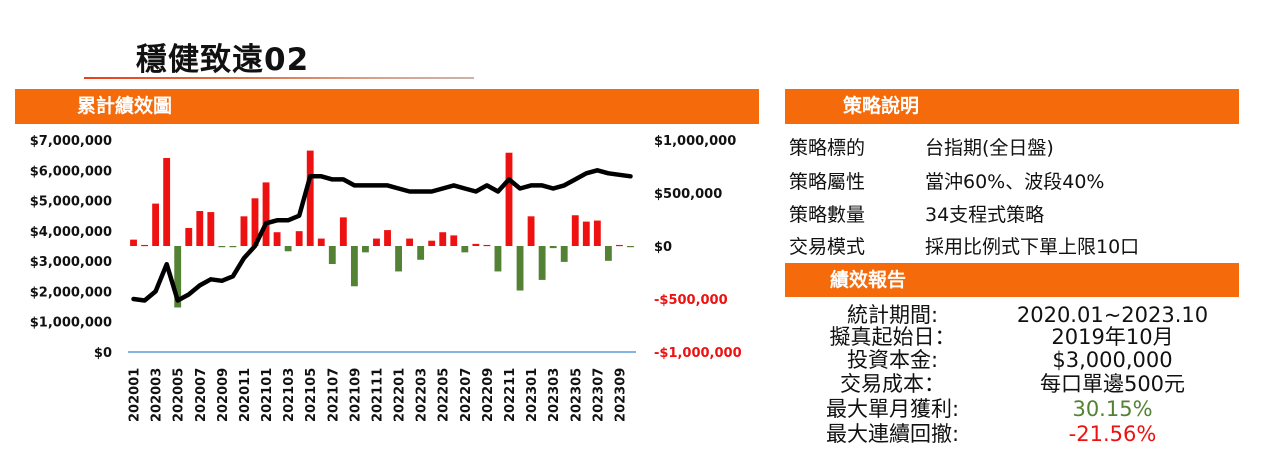 The height and width of the screenshot is (449, 1279). What do you see at coordinates (382, 235) in the screenshot?
I see `cumulative-line` at bounding box center [382, 235].